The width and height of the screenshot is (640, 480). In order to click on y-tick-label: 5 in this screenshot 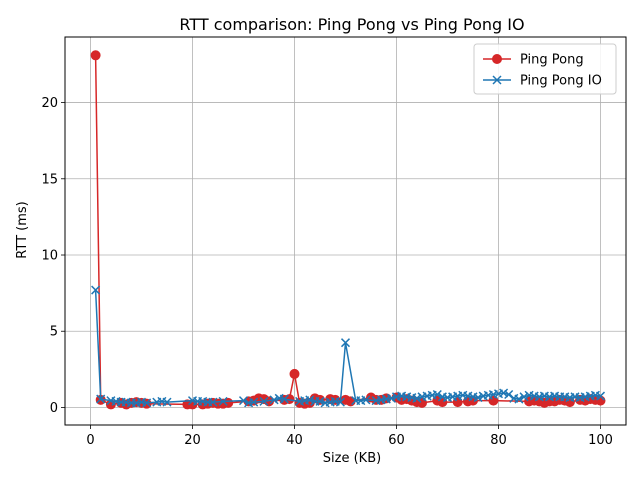, I will do `click(54, 332)`.